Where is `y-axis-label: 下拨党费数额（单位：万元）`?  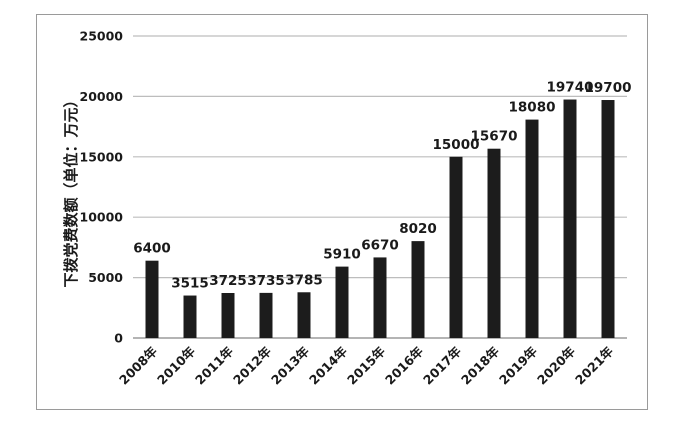
y-axis-label: 下拨党费数额（单位：万元） is located at coordinates (71, 189).